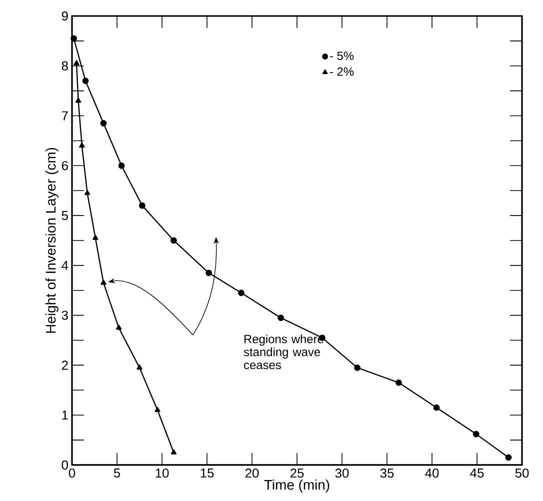 The width and height of the screenshot is (543, 501). I want to click on x-tick-label: 45, so click(477, 473).